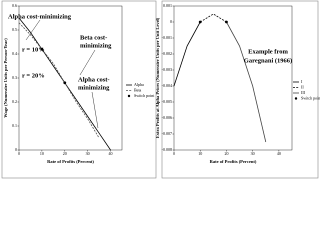 This screenshot has height=240, width=320. Describe the element at coordinates (33, 49) in the screenshot. I see `annotation: r = 10%` at that location.